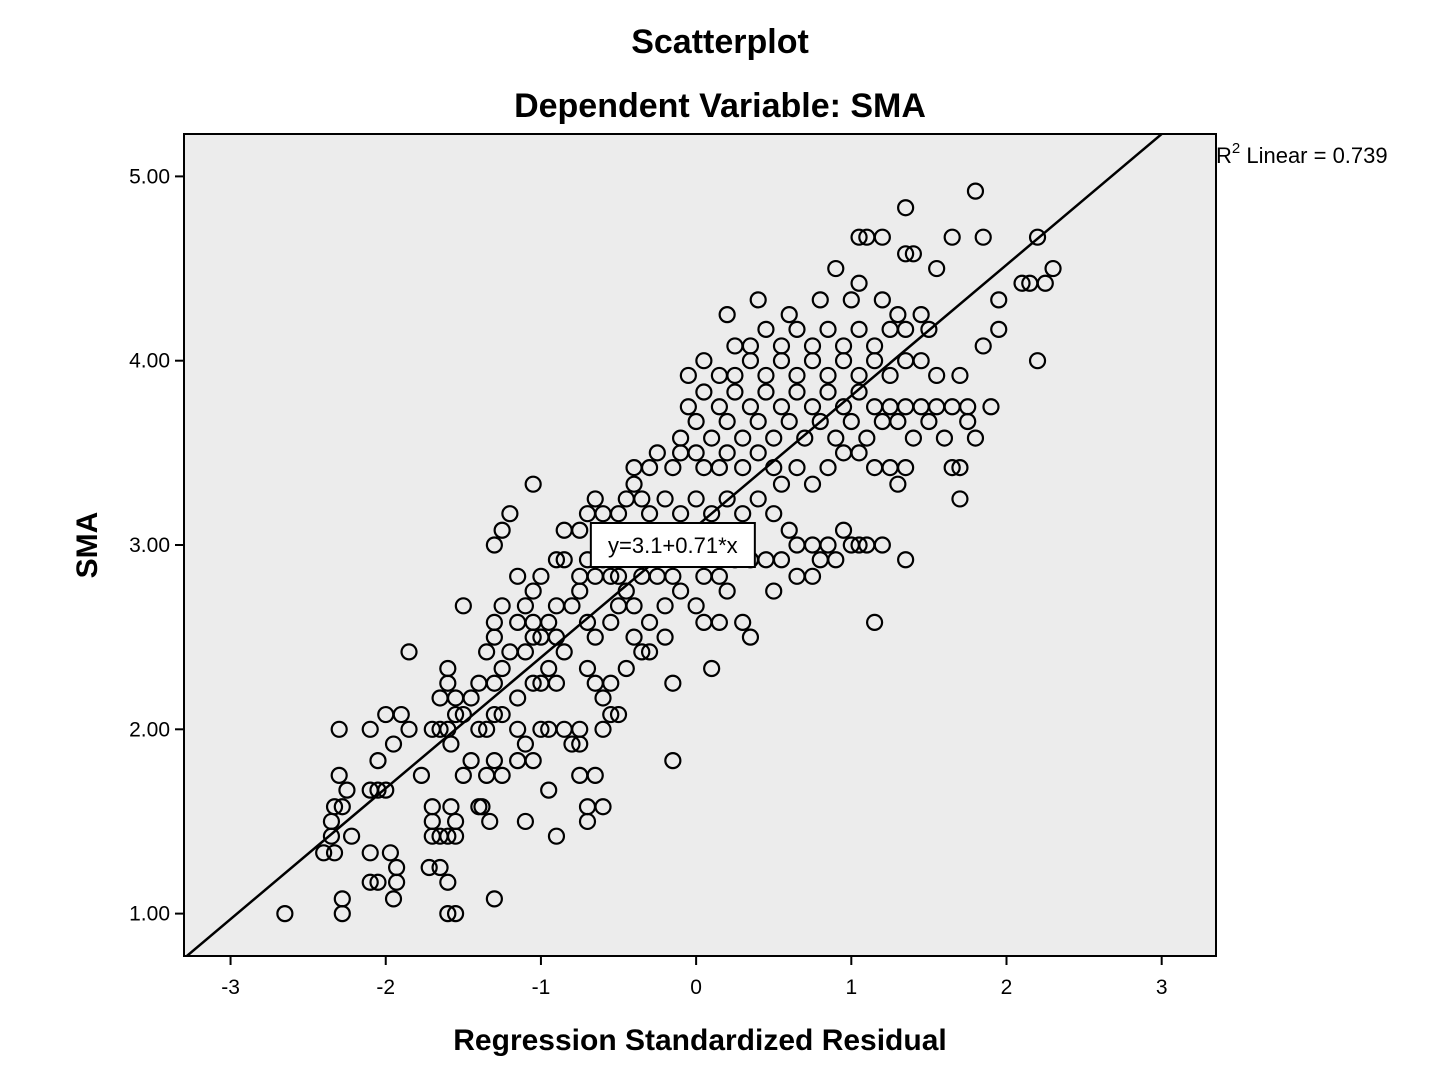 The height and width of the screenshot is (1079, 1453). Describe the element at coordinates (230, 987) in the screenshot. I see `x-tick-label: -3` at that location.